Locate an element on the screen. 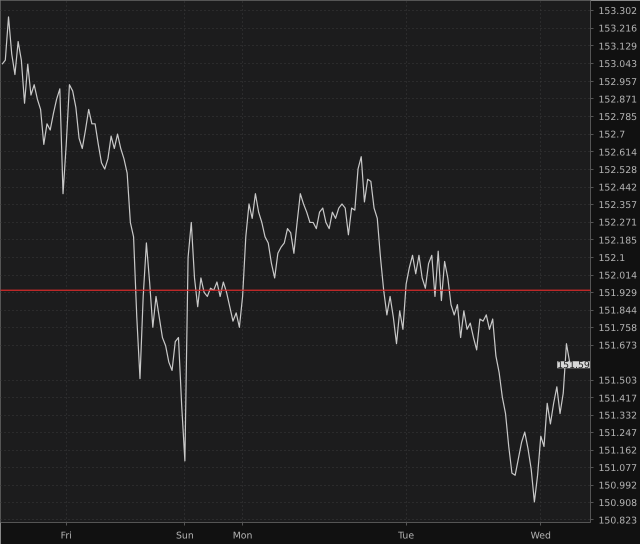 This screenshot has height=544, width=640. y-tick-label: 151.417 is located at coordinates (618, 398).